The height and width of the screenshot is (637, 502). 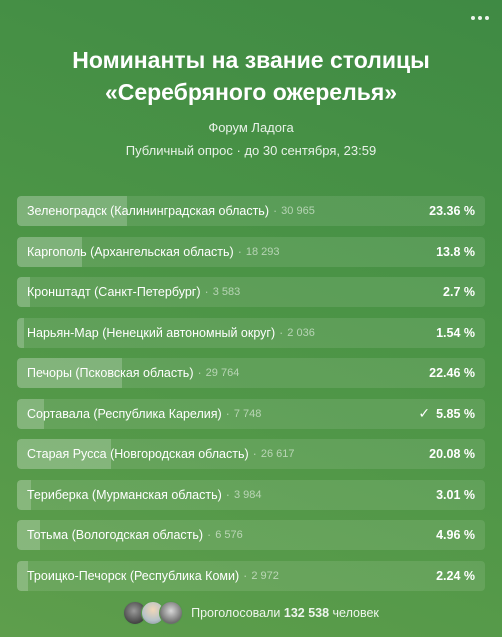 What do you see at coordinates (262, 251) in the screenshot?
I see `option-vote-count: 18 293` at bounding box center [262, 251].